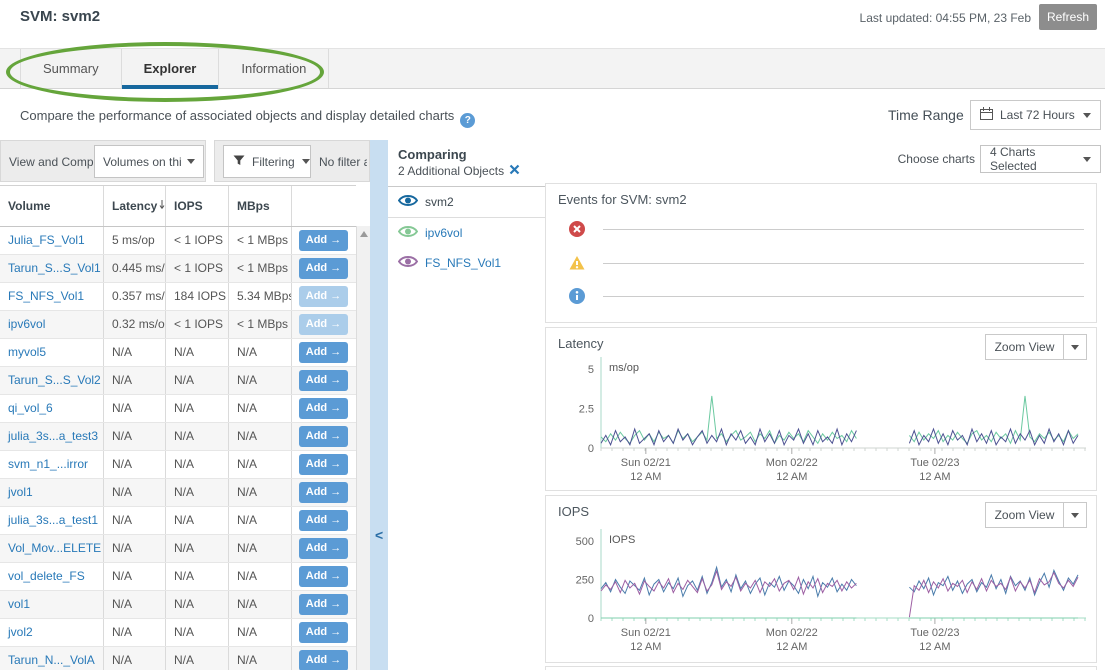  Describe the element at coordinates (149, 161) in the screenshot. I see `object-type-dropdown: Volumes on this` at that location.